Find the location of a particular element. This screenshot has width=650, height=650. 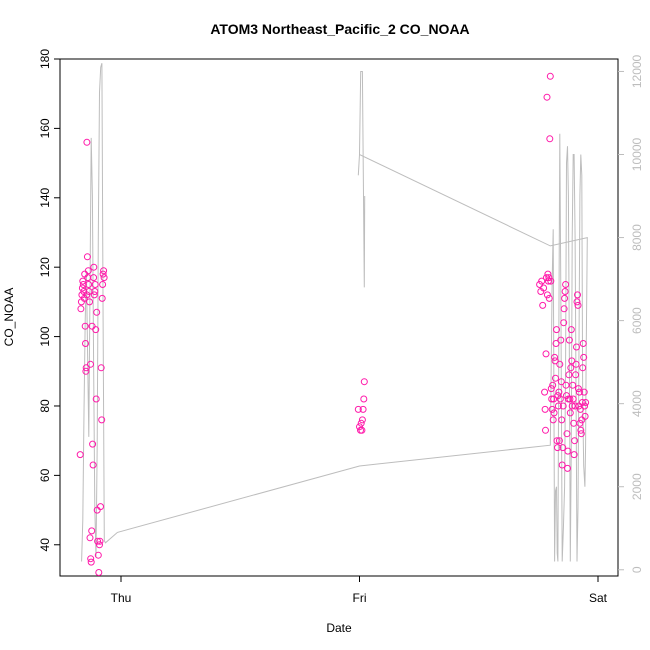

x-tick-label: Thu is located at coordinates (121, 598).